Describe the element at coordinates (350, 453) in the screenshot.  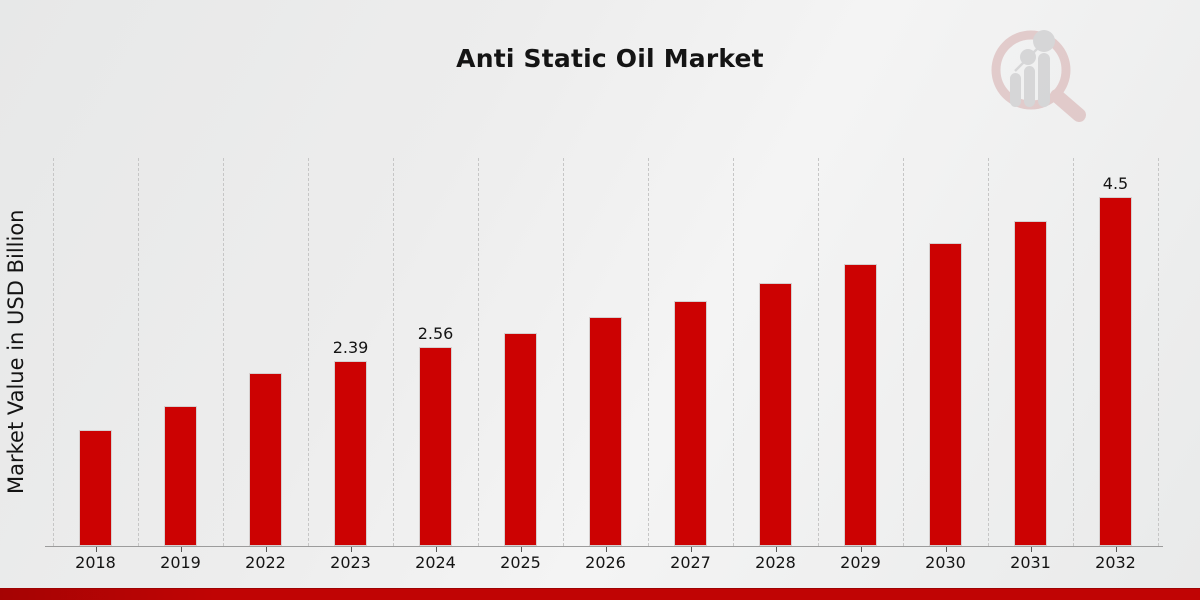
I see `bar-2023` at that location.